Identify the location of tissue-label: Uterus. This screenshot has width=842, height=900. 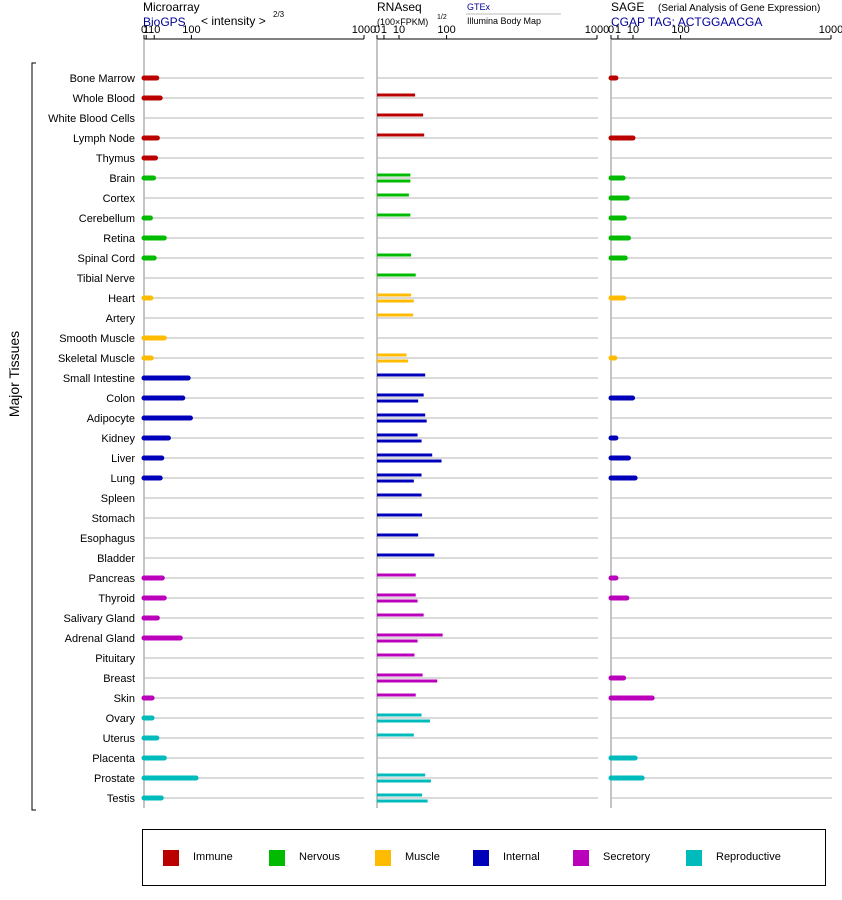
(119, 739).